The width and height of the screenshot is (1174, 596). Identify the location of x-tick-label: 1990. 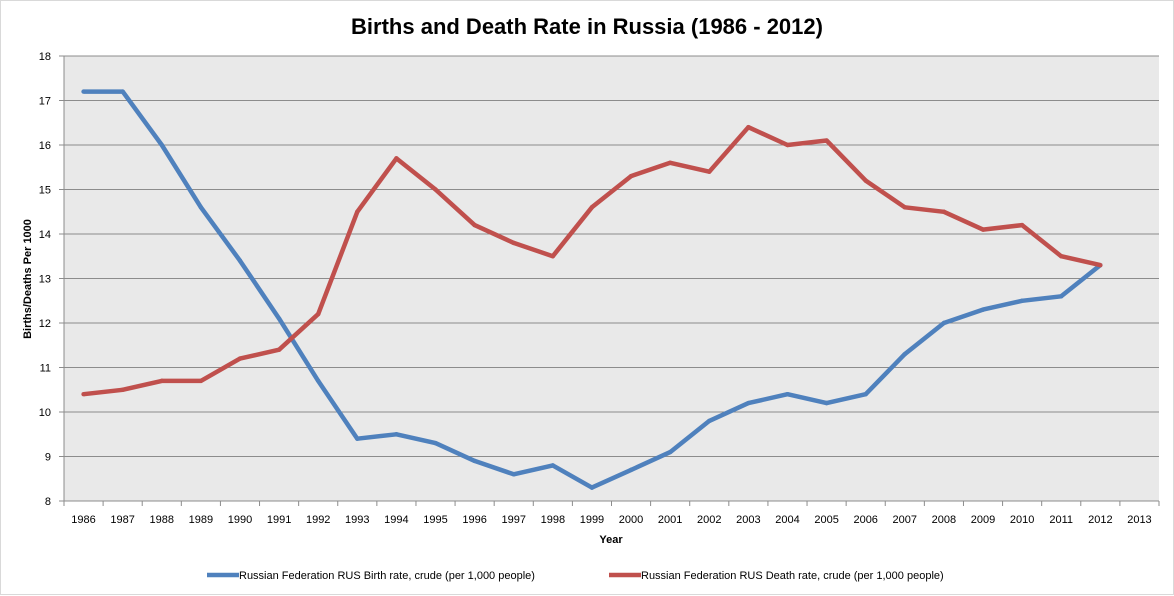
(240, 520).